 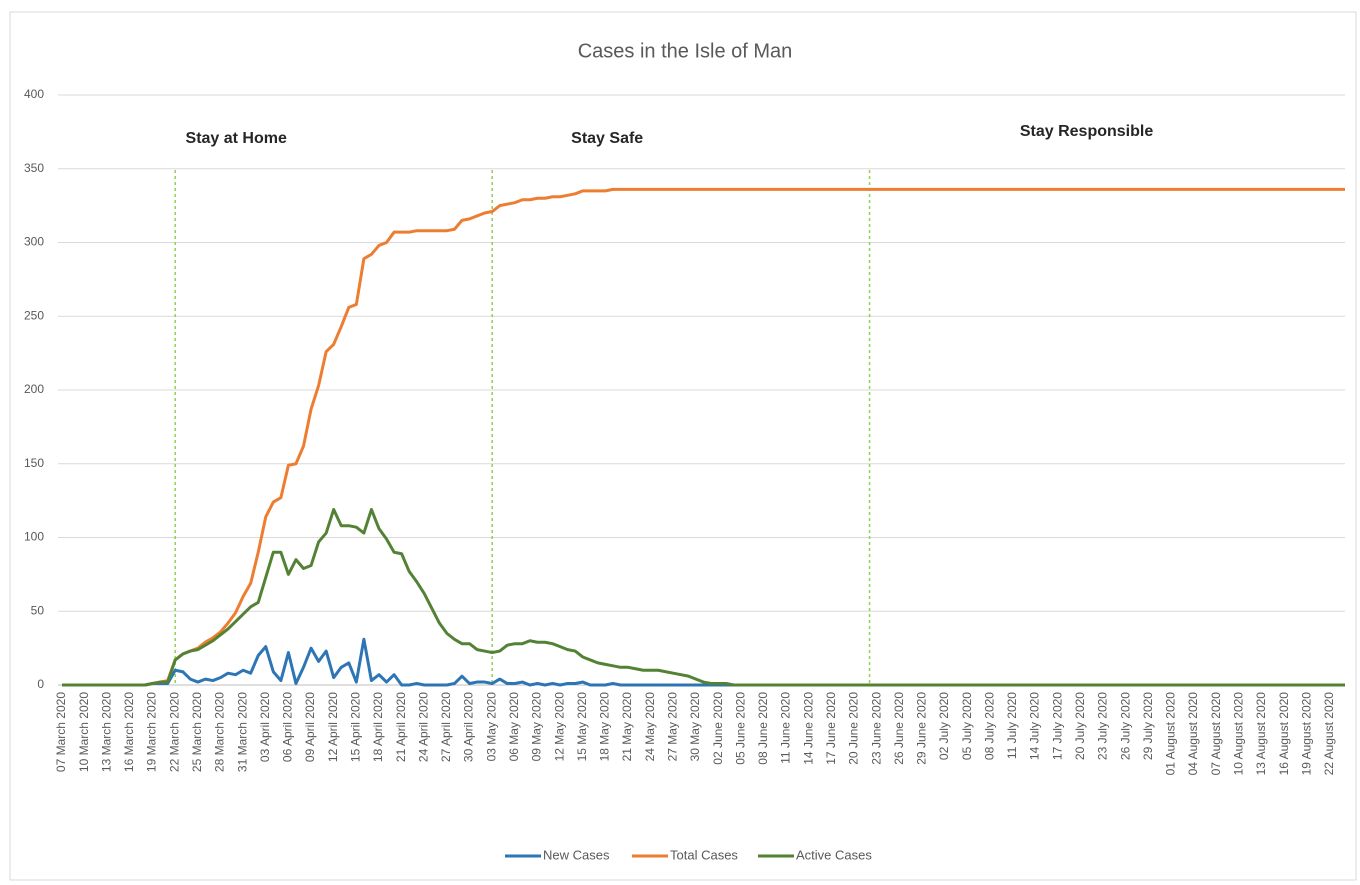 I want to click on x-tick-label: 17 June 2020, so click(x=831, y=728).